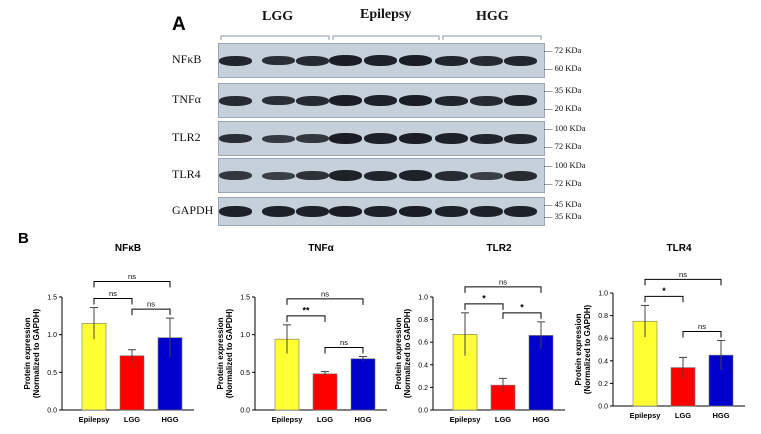 This screenshot has width=761, height=434. Describe the element at coordinates (186, 136) in the screenshot. I see `blot-label-tlr2: TLR2` at that location.